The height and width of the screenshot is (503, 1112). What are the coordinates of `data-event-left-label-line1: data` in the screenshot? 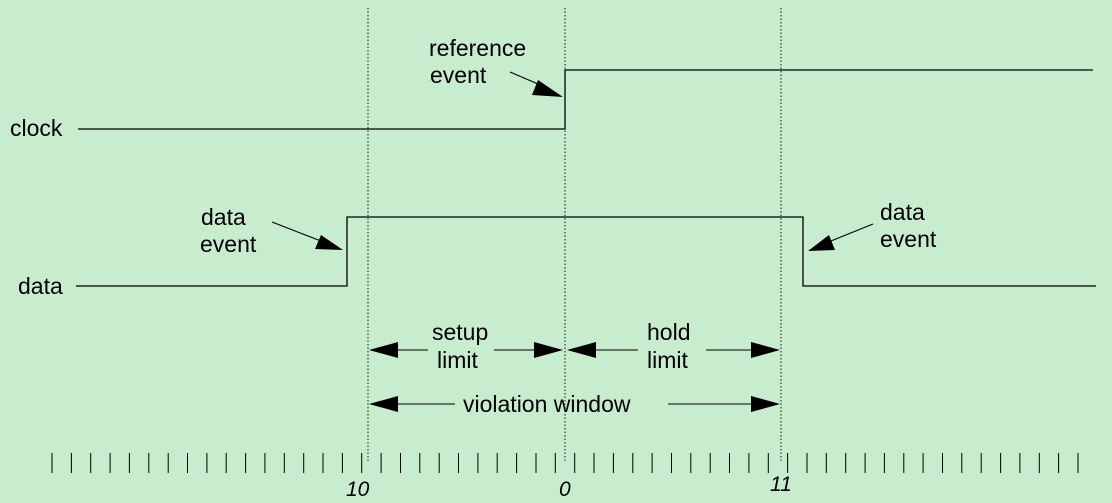 It's located at (223, 217).